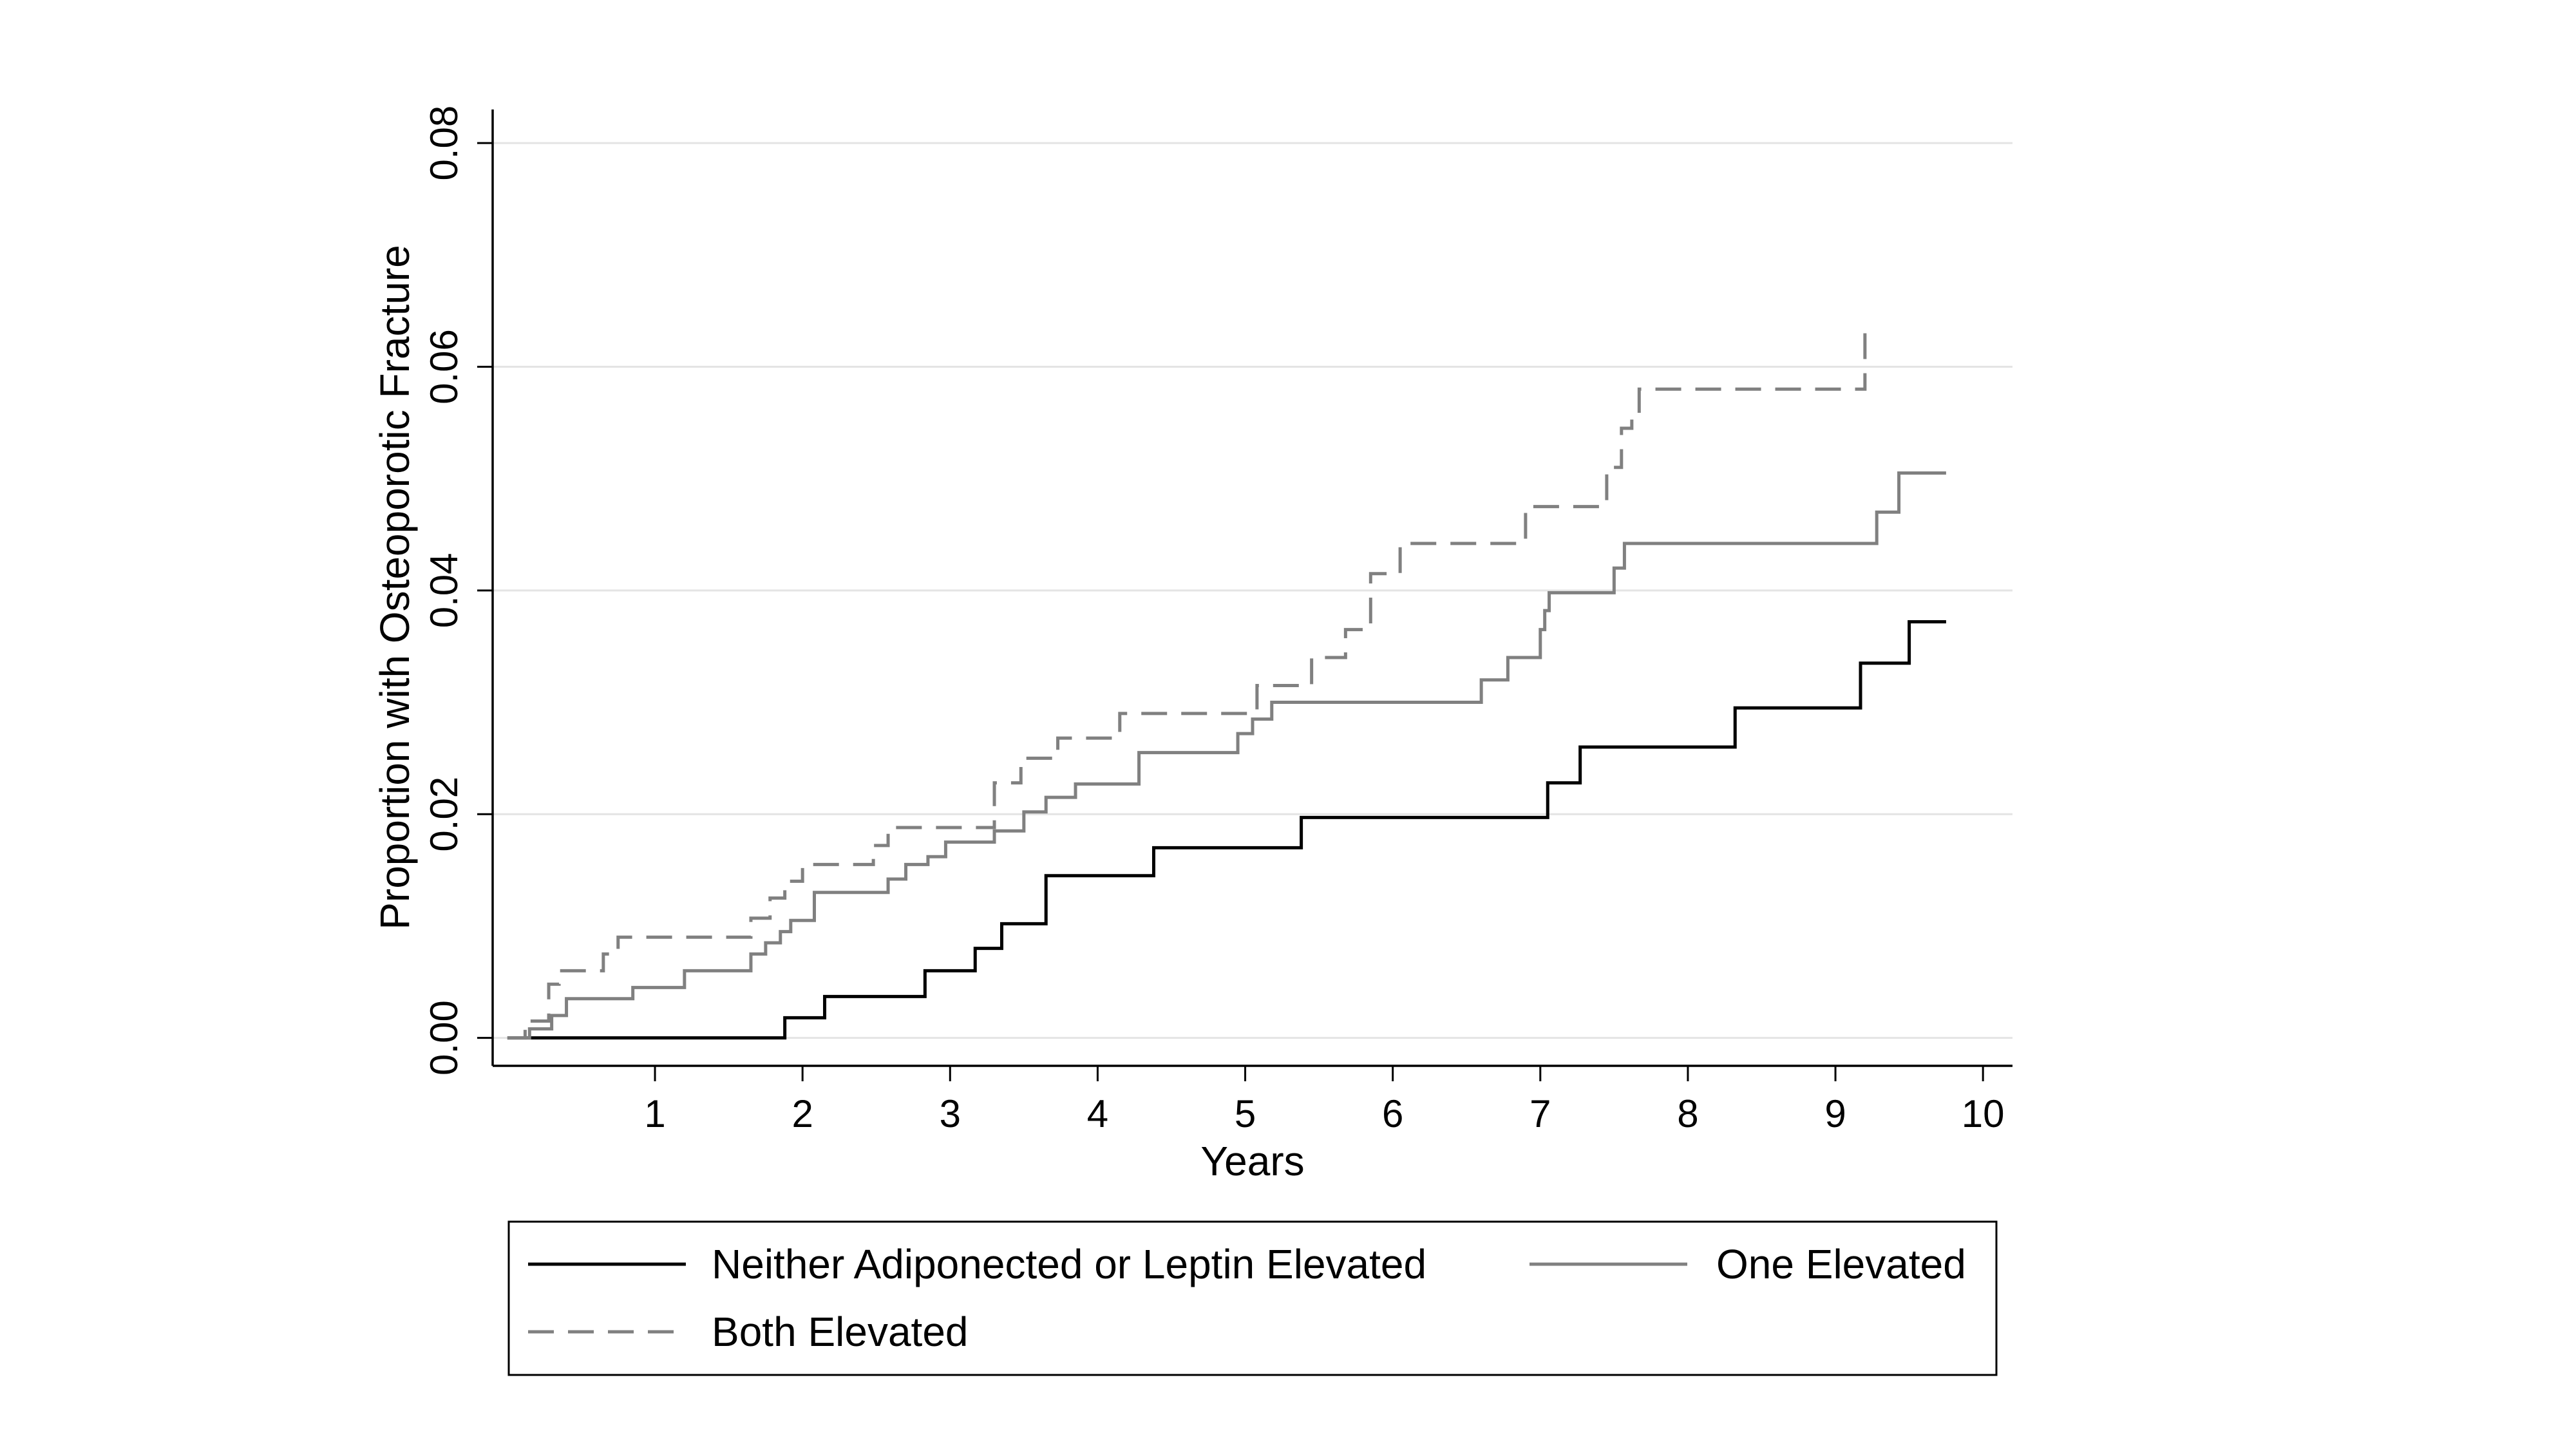 The width and height of the screenshot is (2576, 1449). Describe the element at coordinates (1245, 1113) in the screenshot. I see `x-tick-label-4: 5` at that location.